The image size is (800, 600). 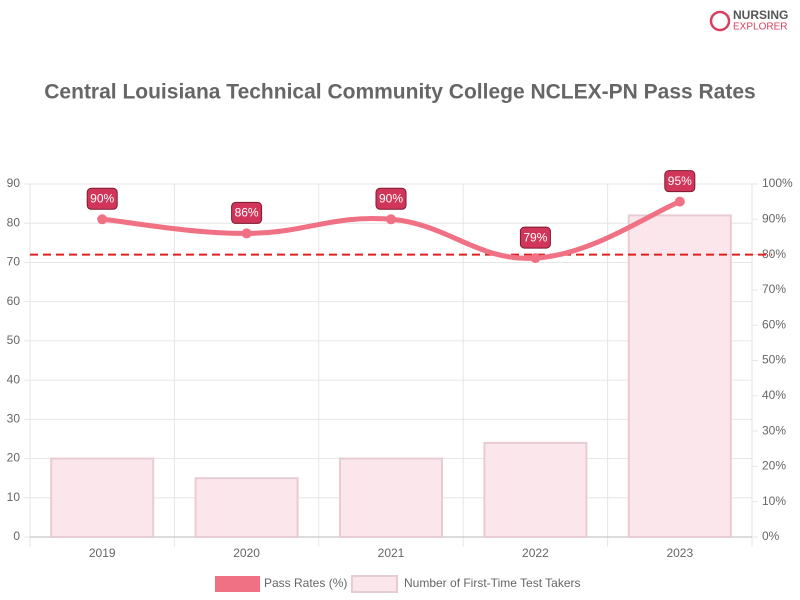 I want to click on y2-tick-label: 30%, so click(x=774, y=430).